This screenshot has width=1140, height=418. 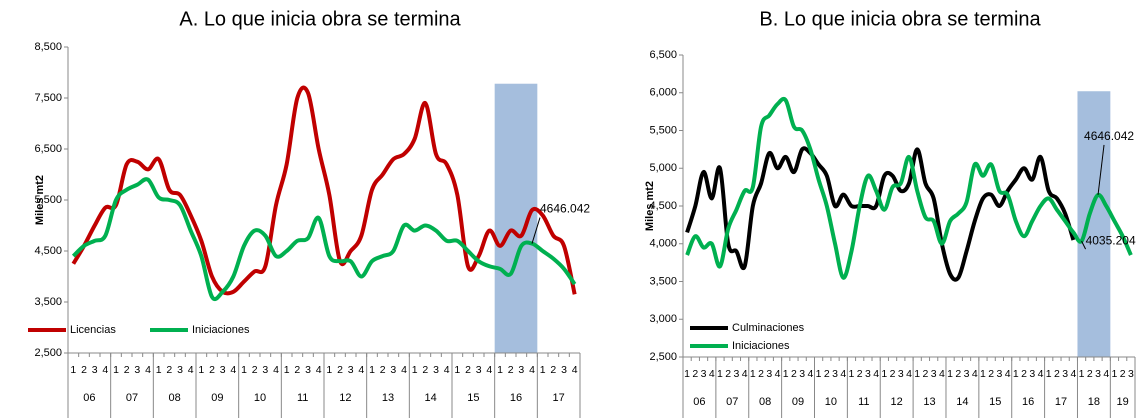 What do you see at coordinates (48, 251) in the screenshot?
I see `y-tick-label: 4,500` at bounding box center [48, 251].